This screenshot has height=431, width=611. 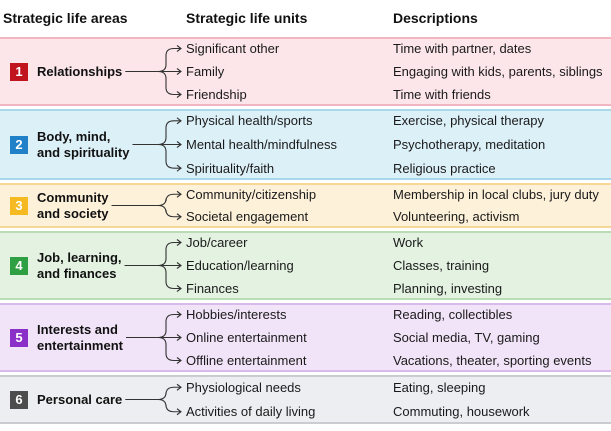 I want to click on unit-cell: Physiological needs, so click(x=243, y=387).